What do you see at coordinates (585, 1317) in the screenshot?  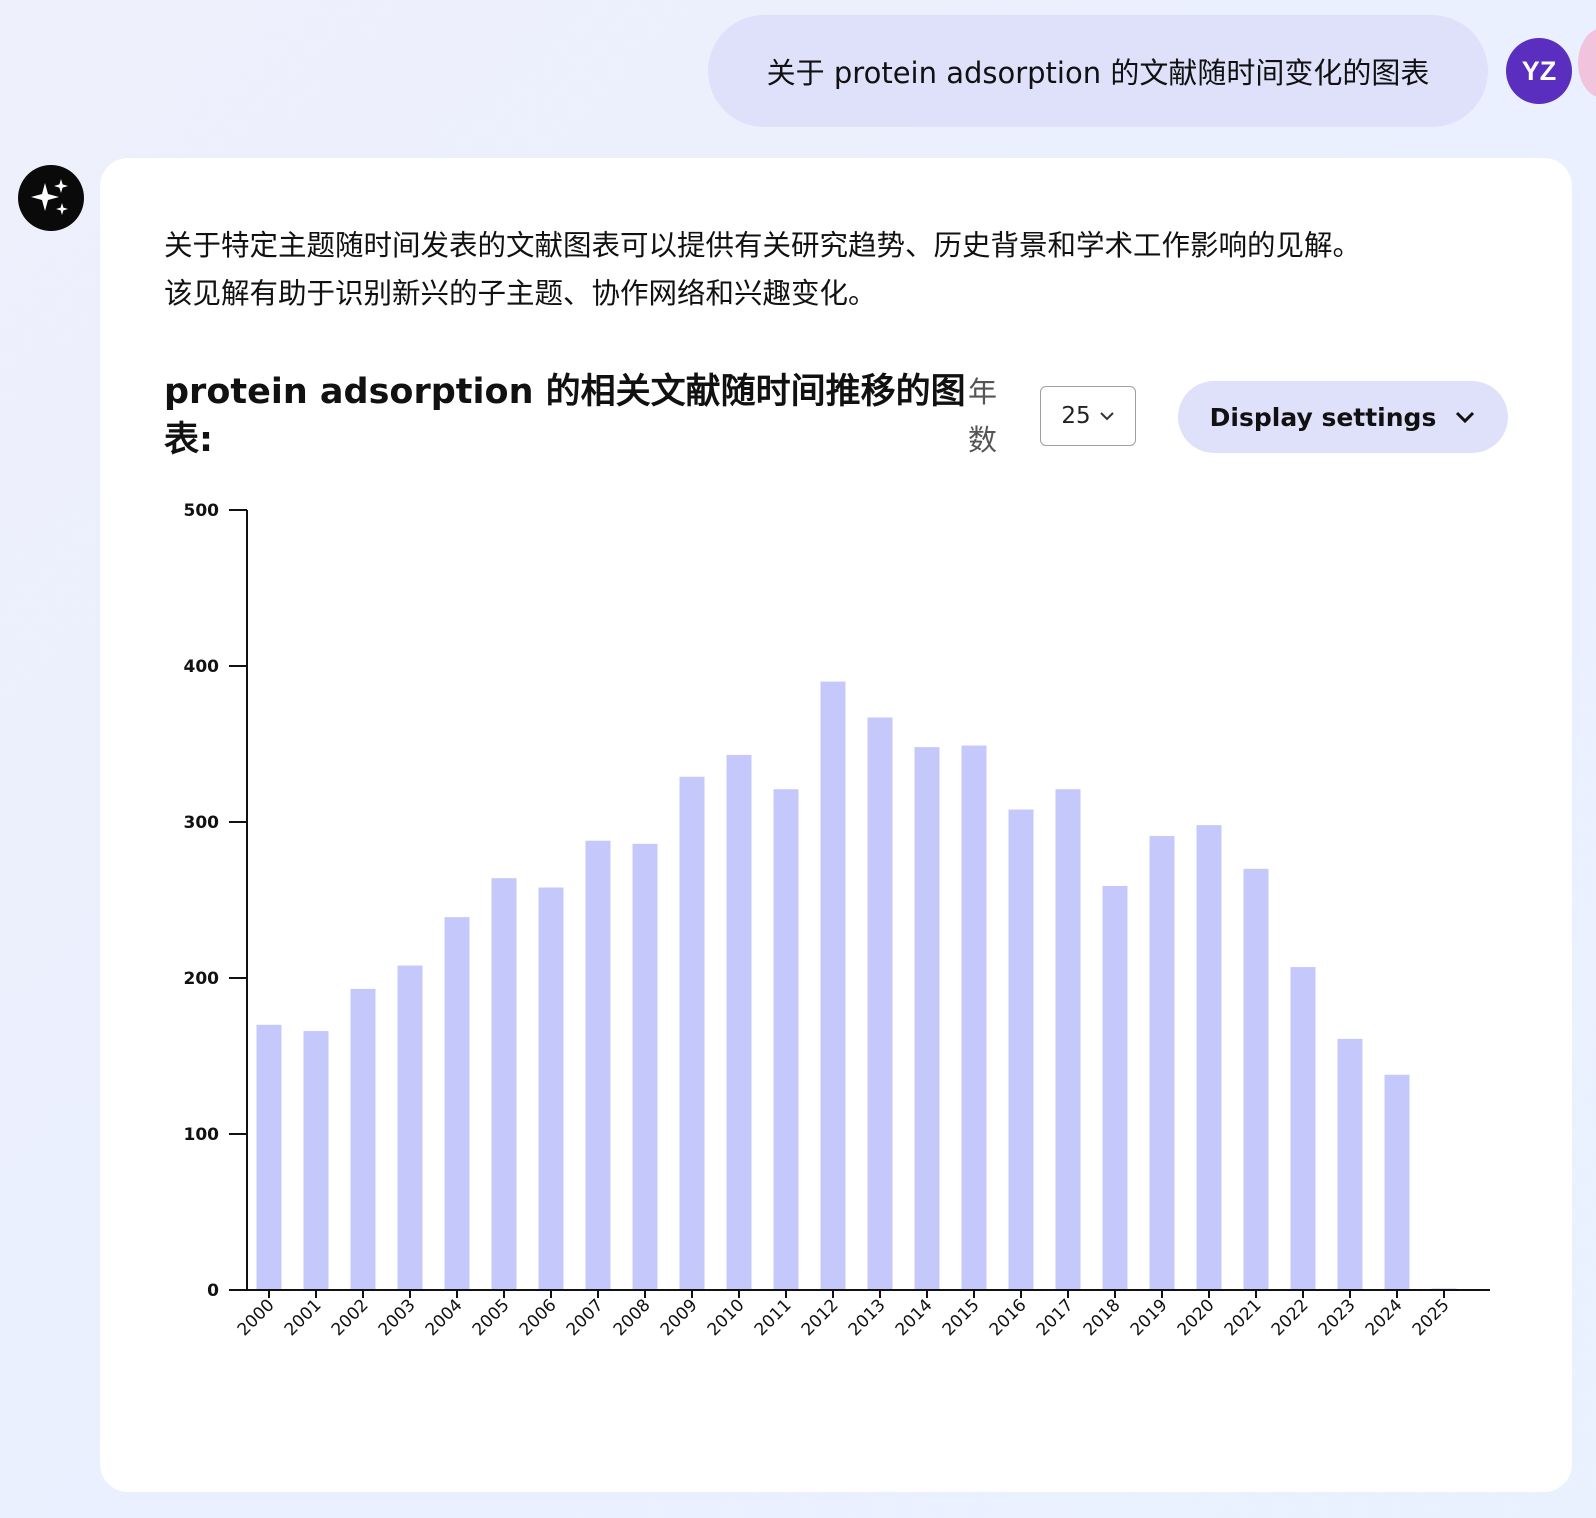 I see `x-tick-label-2007: 2007` at bounding box center [585, 1317].